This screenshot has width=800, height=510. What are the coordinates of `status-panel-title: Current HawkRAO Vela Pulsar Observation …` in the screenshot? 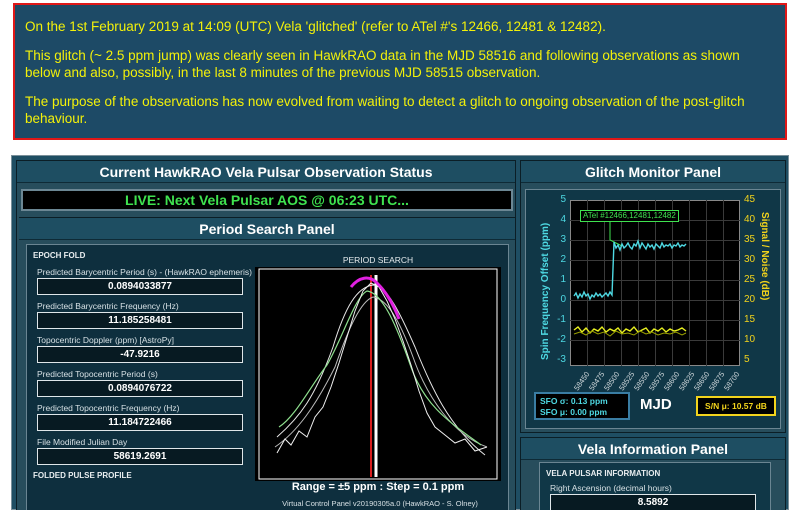 It's located at (266, 172).